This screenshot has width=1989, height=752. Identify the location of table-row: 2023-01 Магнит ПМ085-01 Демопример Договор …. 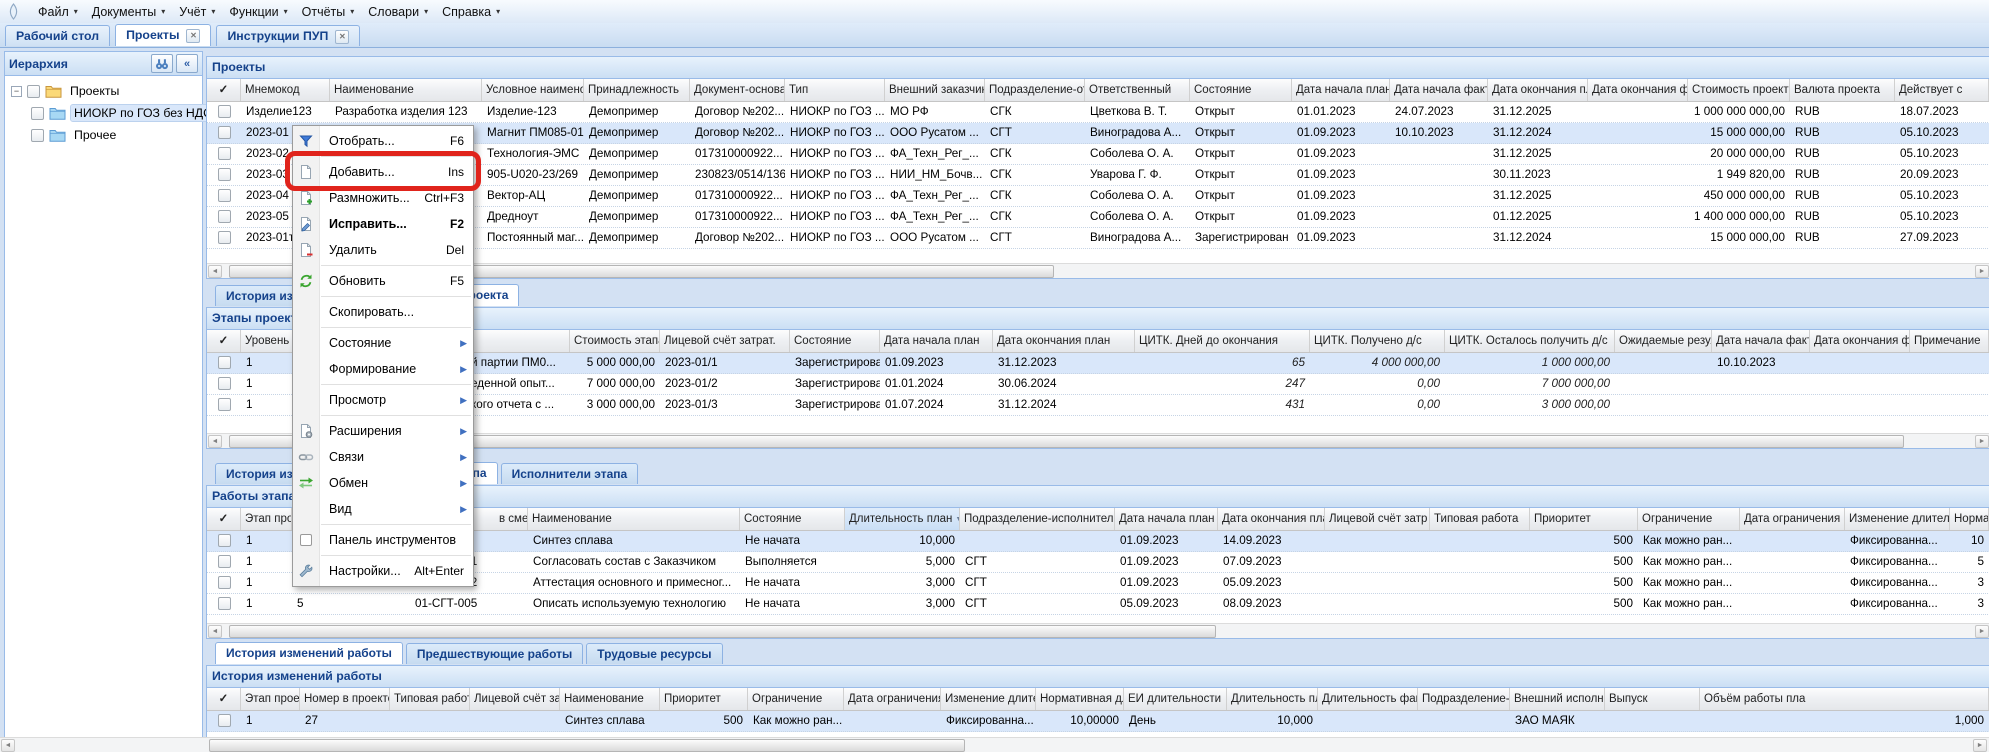
(1098, 133).